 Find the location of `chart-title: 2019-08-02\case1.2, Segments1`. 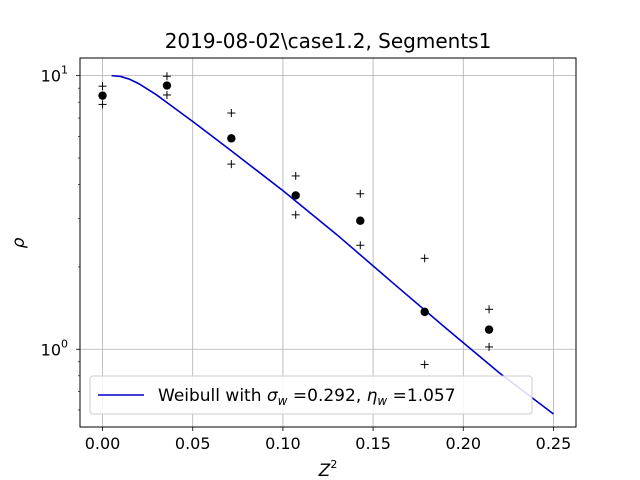

chart-title: 2019-08-02\case1.2, Segments1 is located at coordinates (328, 41).